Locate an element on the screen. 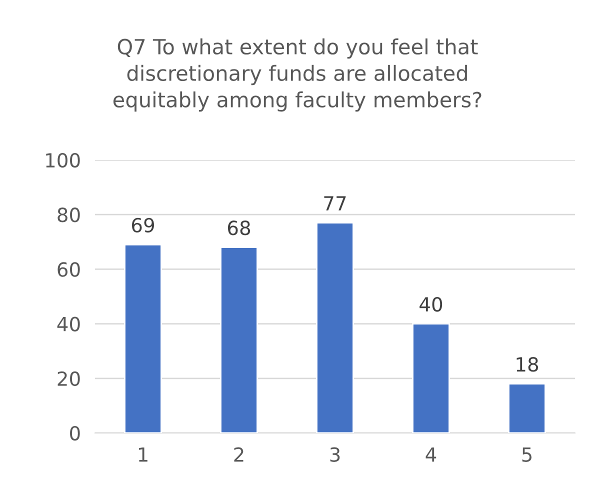 This screenshot has width=595, height=490. chart-title: Q7 To what extent do you feel that discretionary funds are allocated equitably among faculty members? is located at coordinates (297, 75).